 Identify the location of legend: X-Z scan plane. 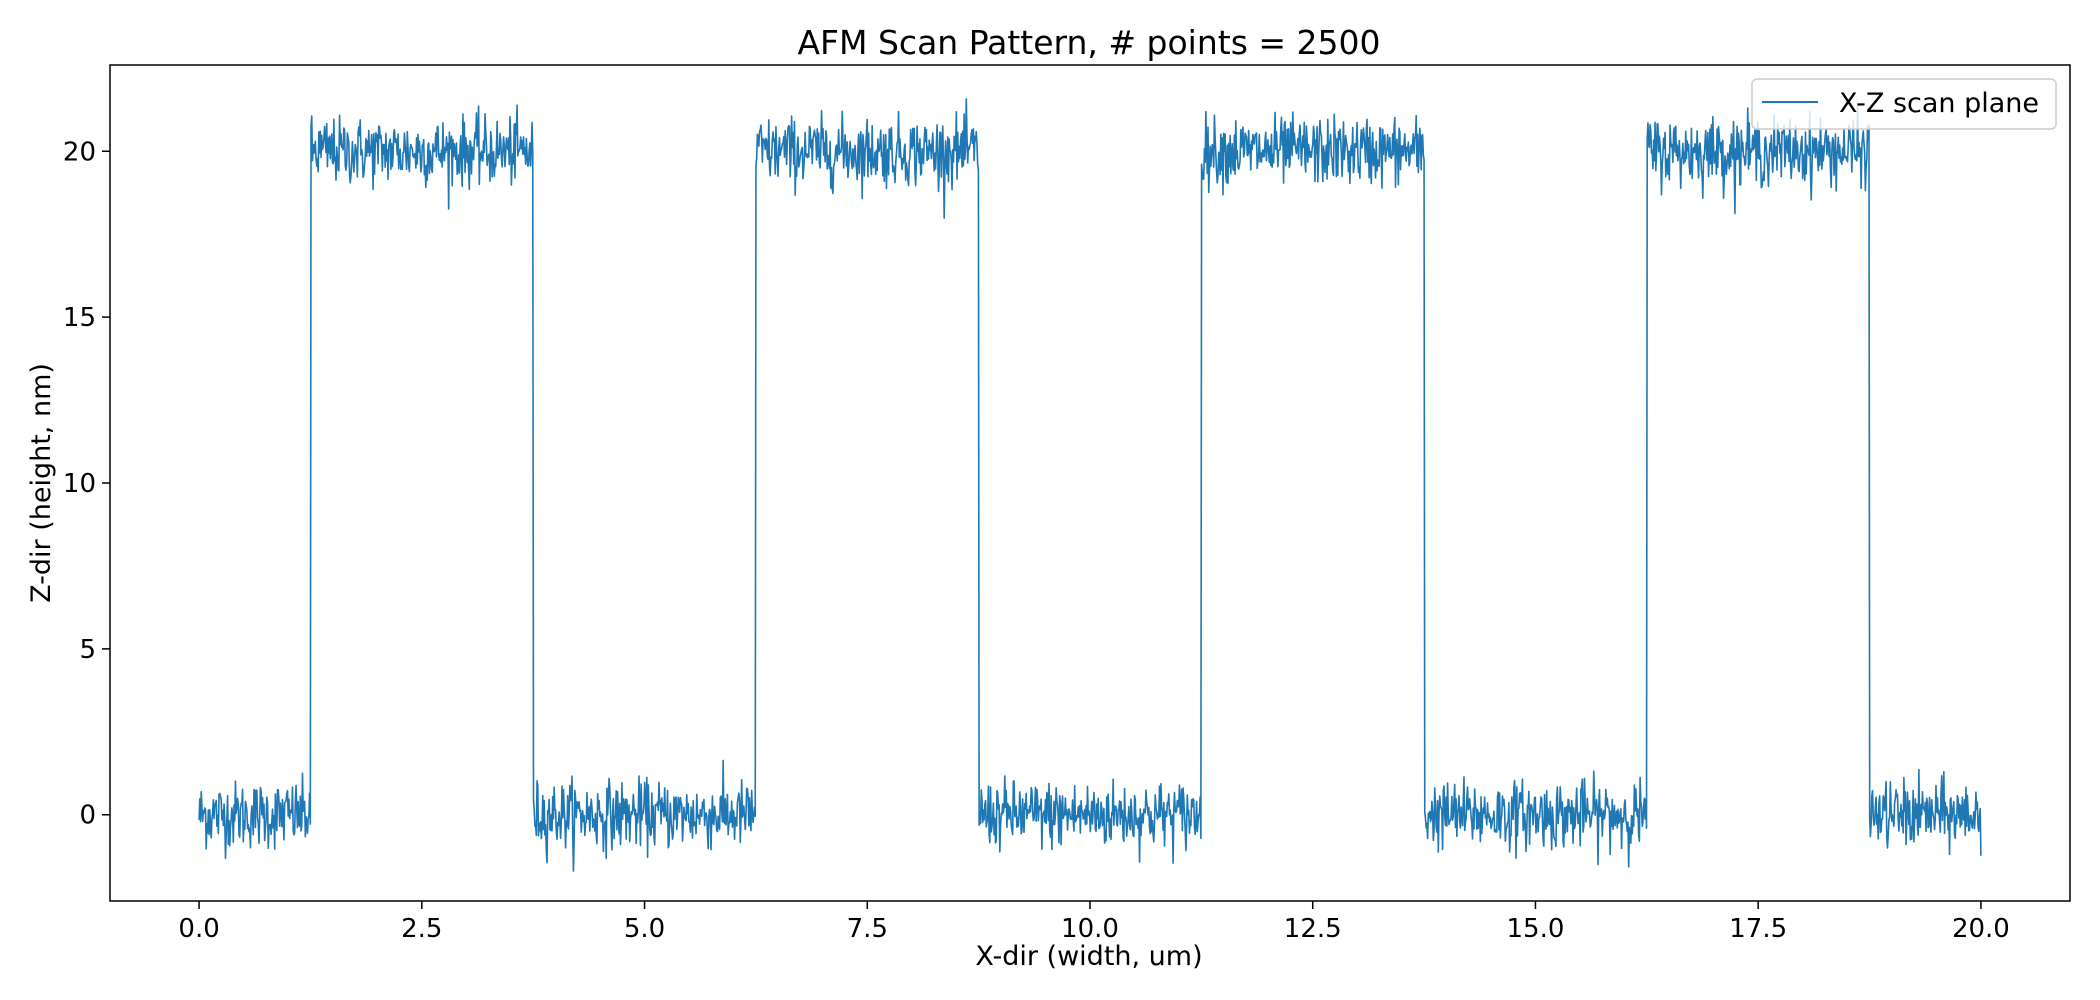
(1904, 104).